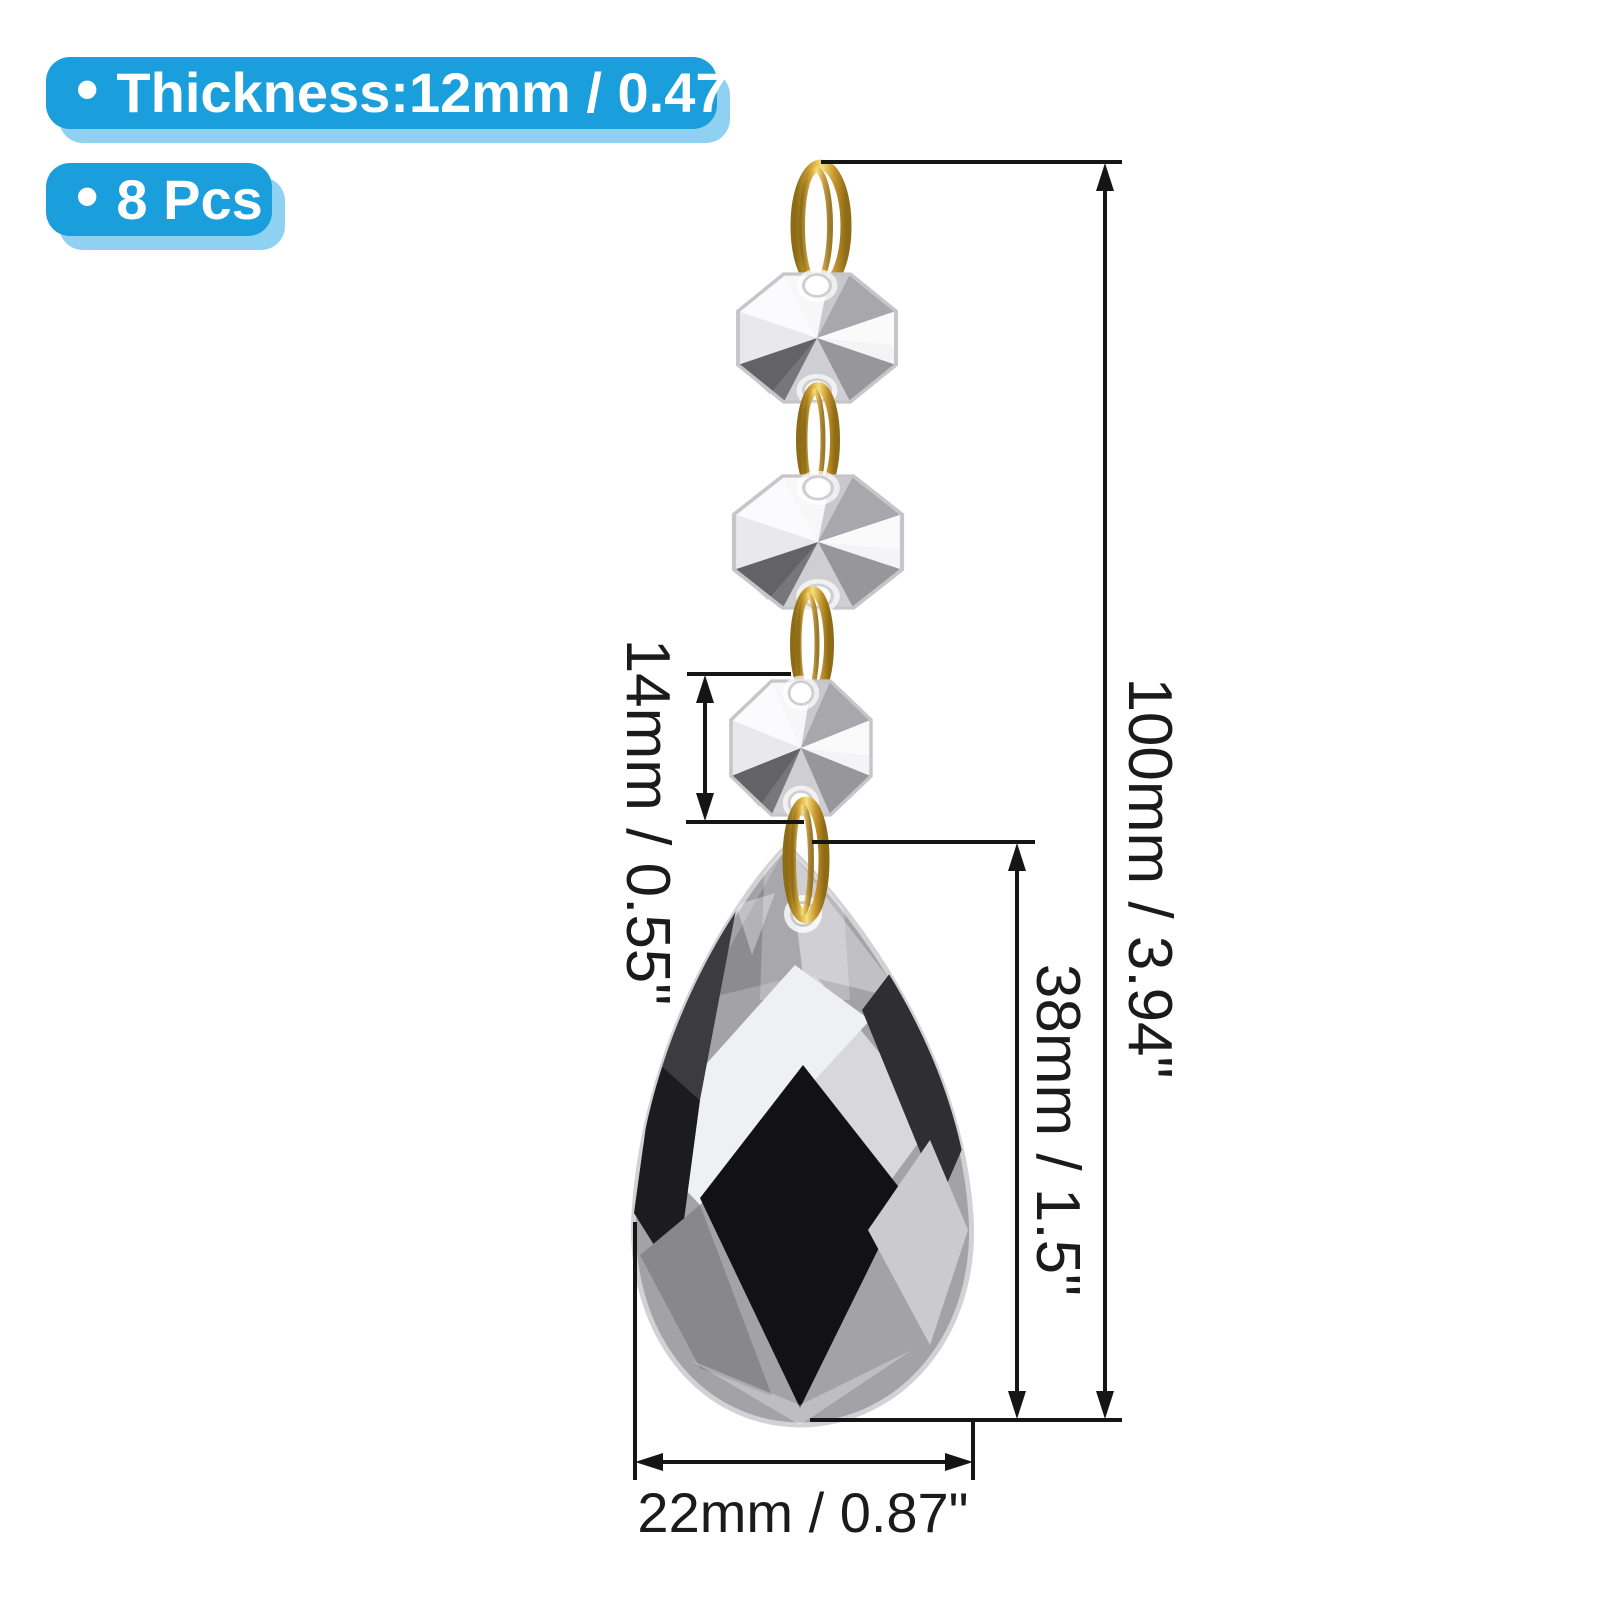 This screenshot has height=1600, width=1600. Describe the element at coordinates (803, 1512) in the screenshot. I see `dim-drop-width-label: 22mm / 0.87"` at that location.